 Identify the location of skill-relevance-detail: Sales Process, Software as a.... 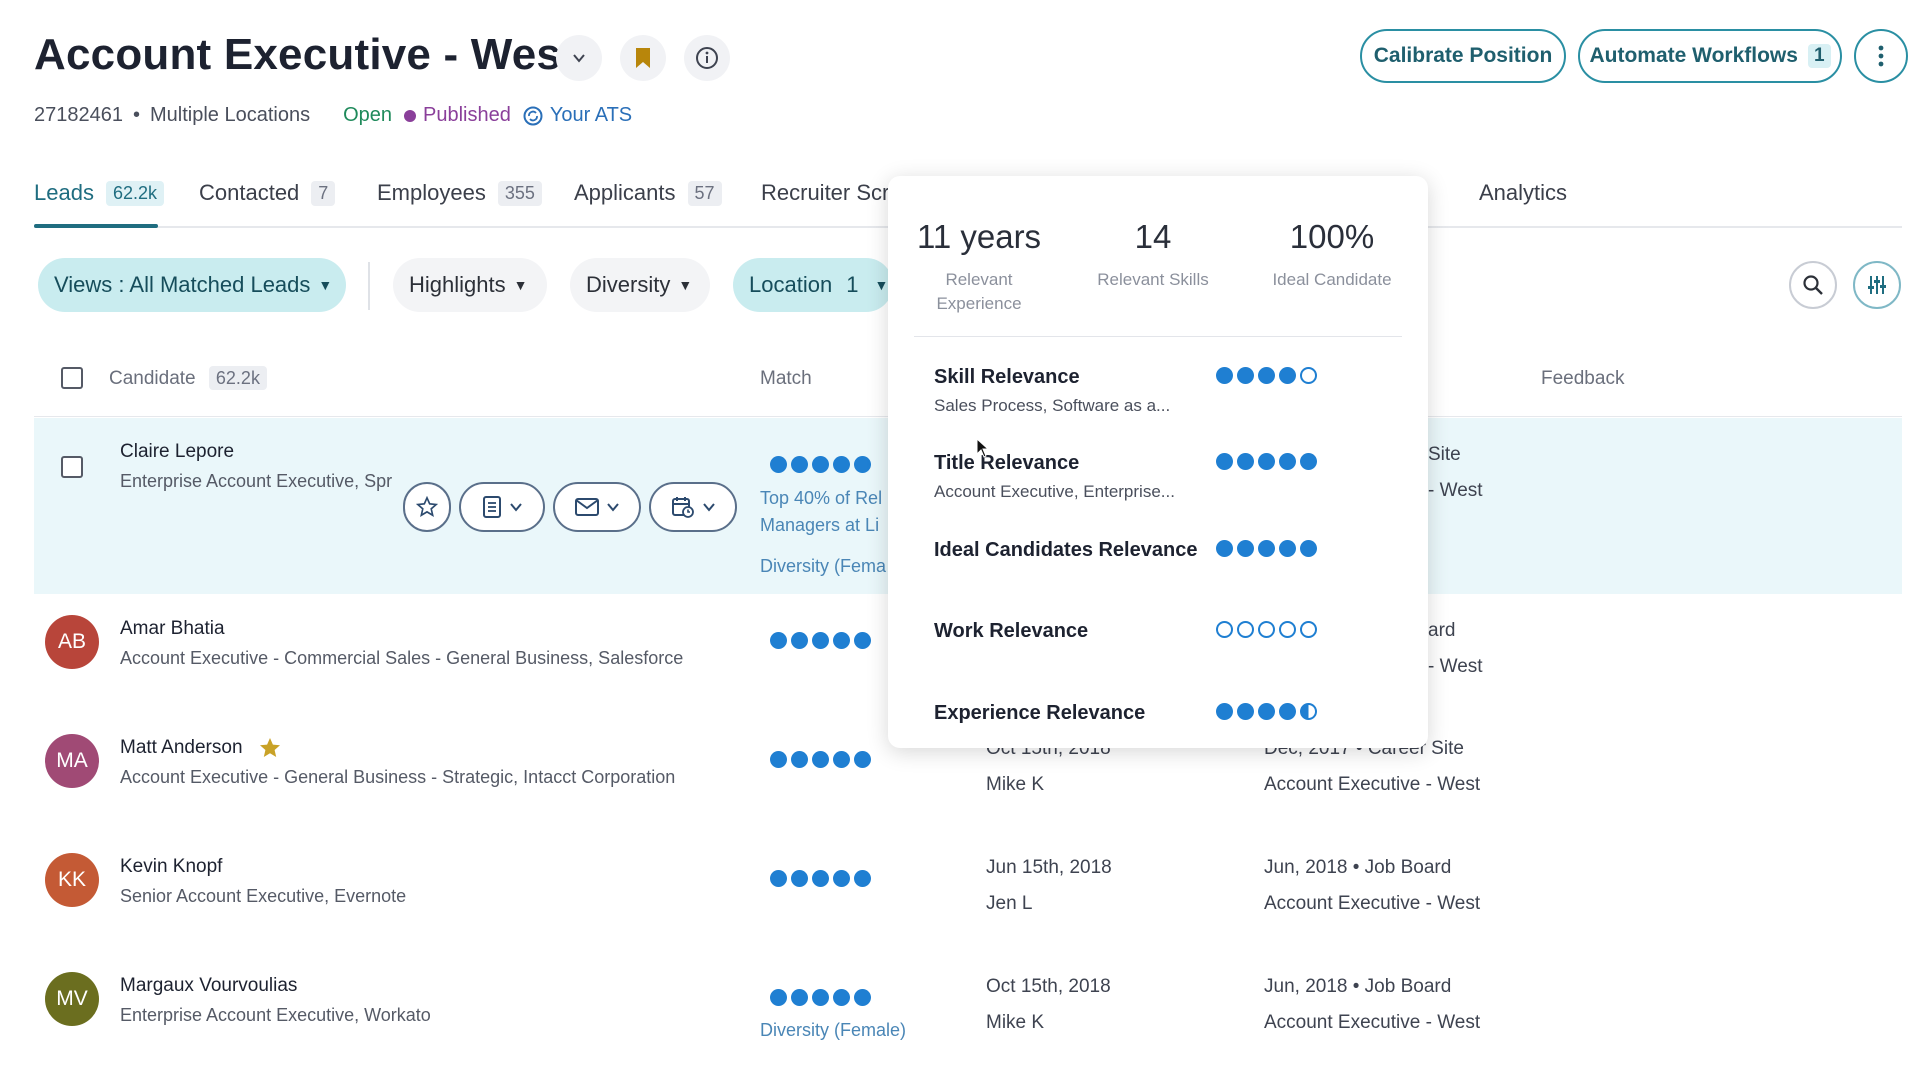
(1052, 405).